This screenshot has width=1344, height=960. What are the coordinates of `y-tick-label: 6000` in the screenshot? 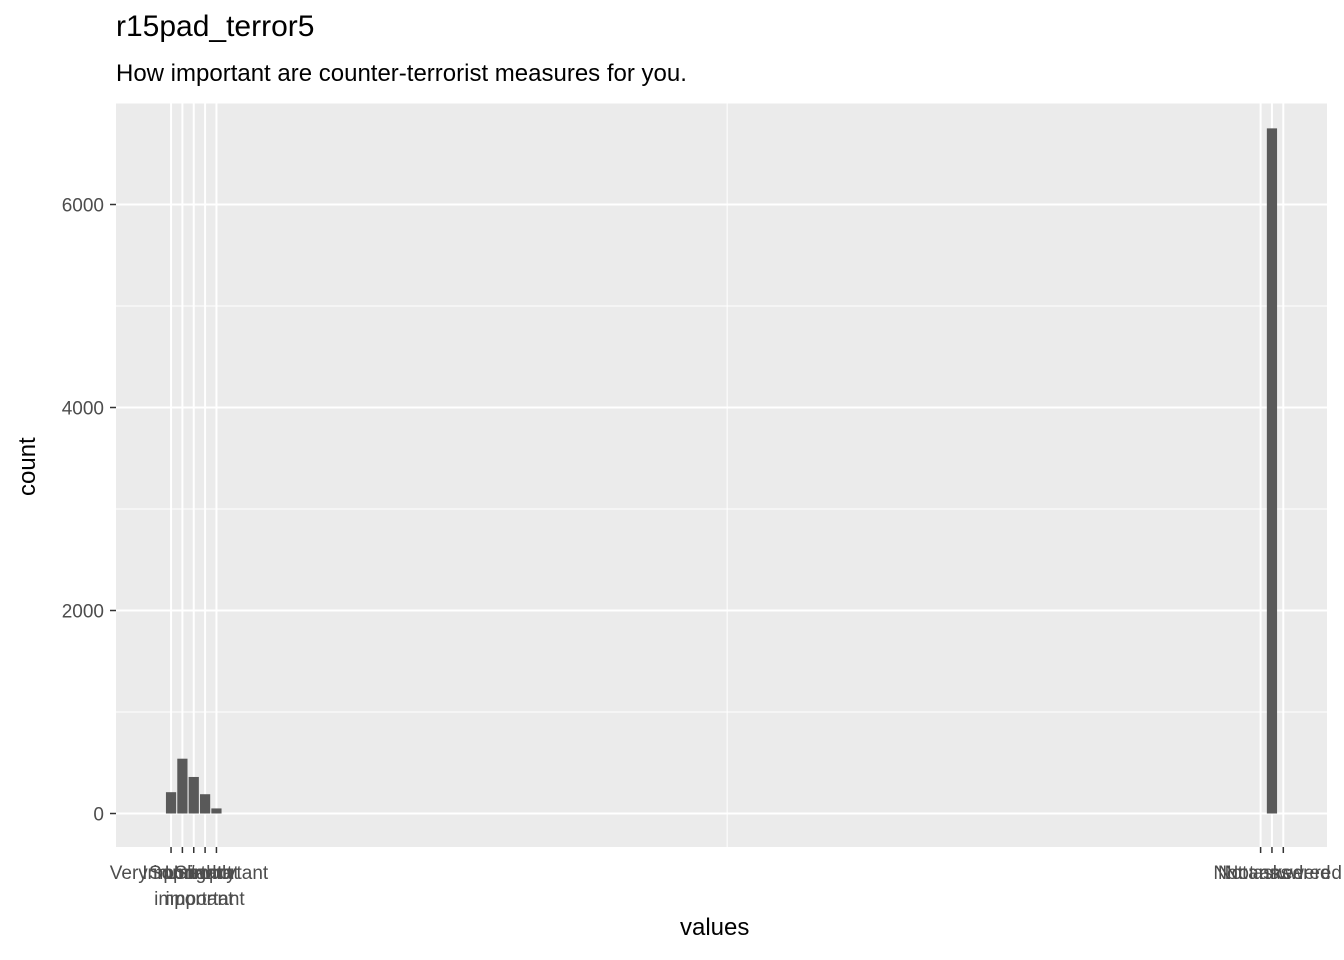 It's located at (83, 206).